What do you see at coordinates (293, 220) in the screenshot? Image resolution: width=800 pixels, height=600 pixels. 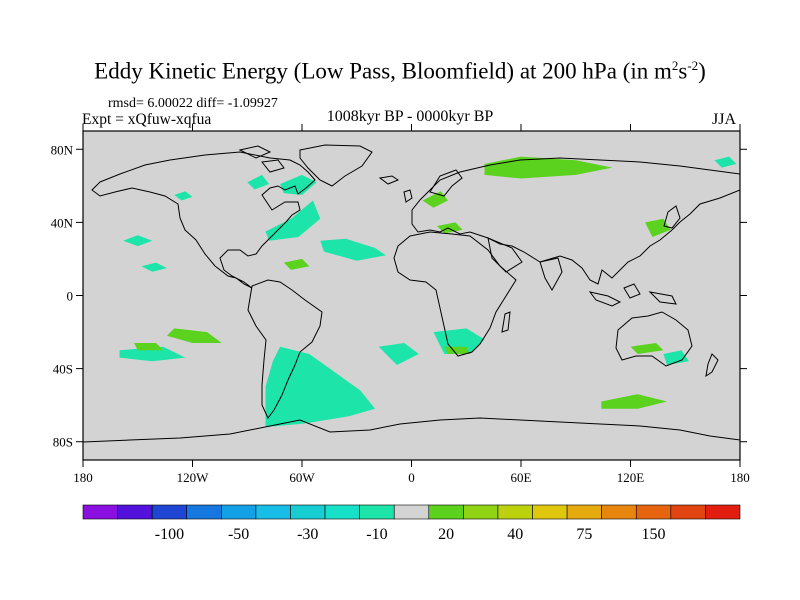 I see `region-north-atlantic` at bounding box center [293, 220].